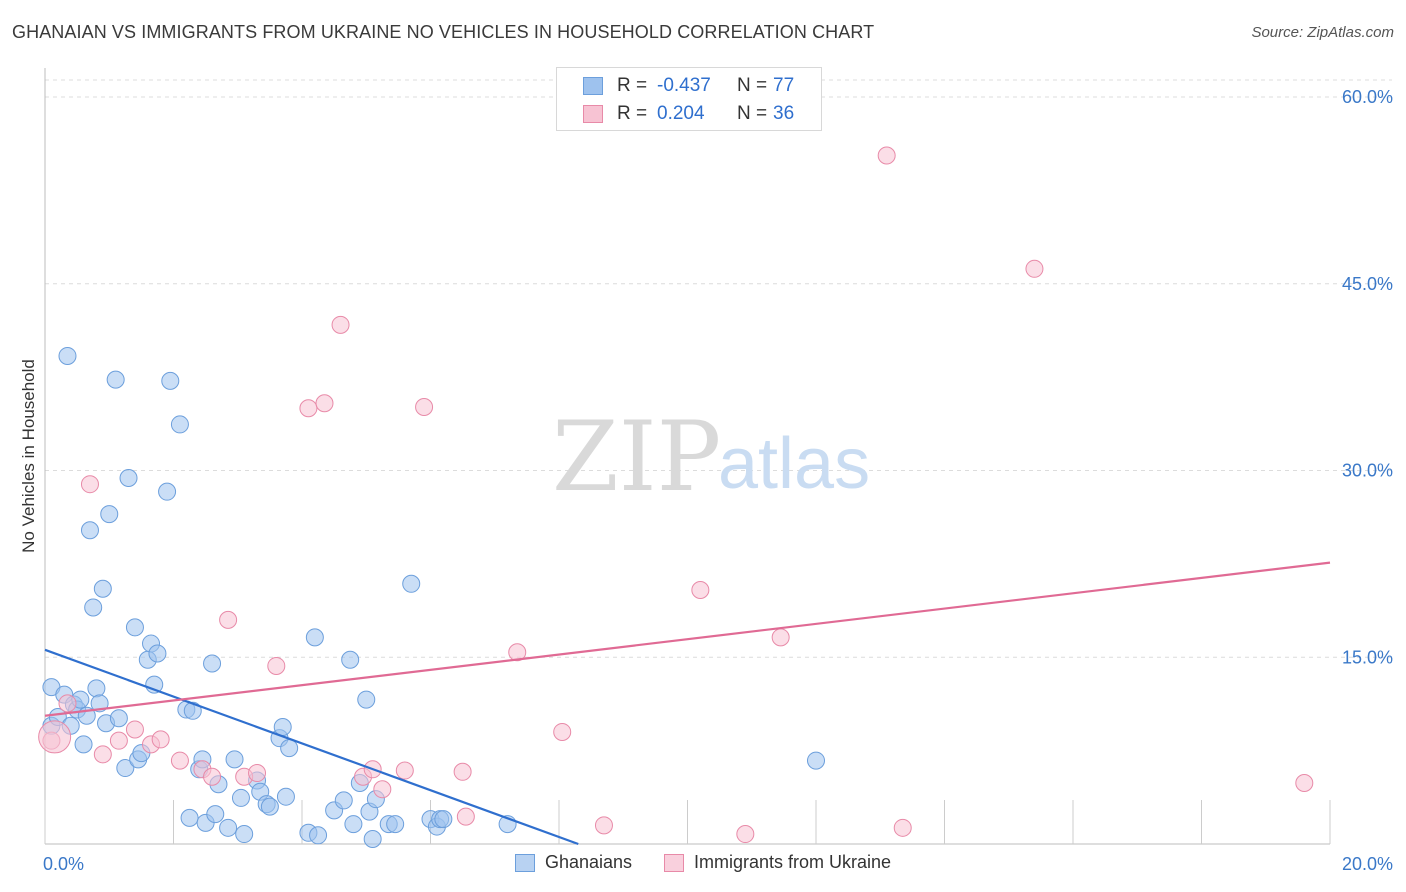 This screenshot has height=892, width=1406. Describe the element at coordinates (1322, 32) in the screenshot. I see `source-credit: Source: ZipAtlas.com` at that location.